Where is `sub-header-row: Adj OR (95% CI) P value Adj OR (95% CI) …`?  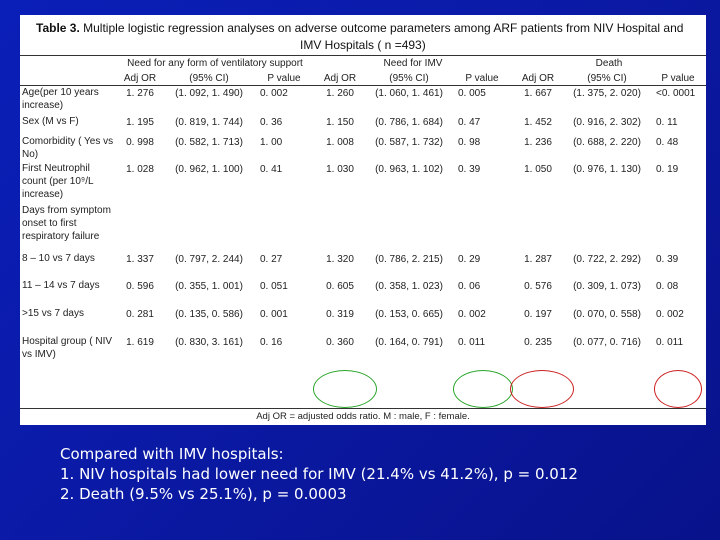
sub-header-row: Adj OR (95% CI) P value Adj OR (95% CI) … is located at coordinates (363, 78).